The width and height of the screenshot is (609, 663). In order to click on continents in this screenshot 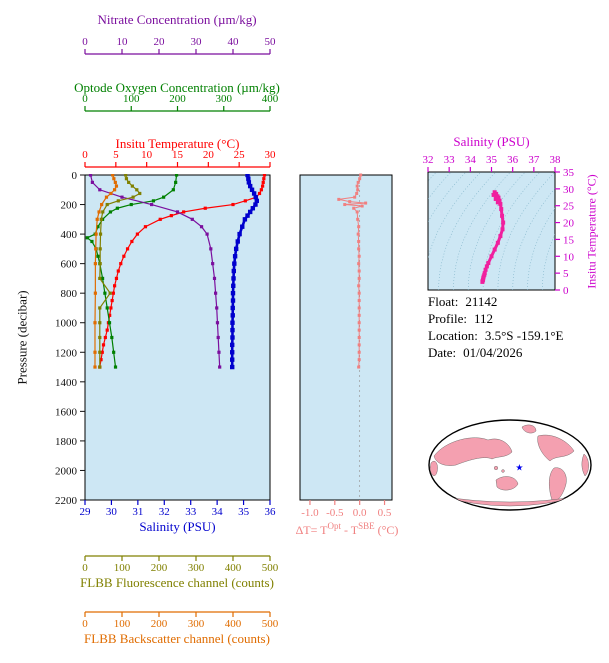, I will do `click(509, 465)`.